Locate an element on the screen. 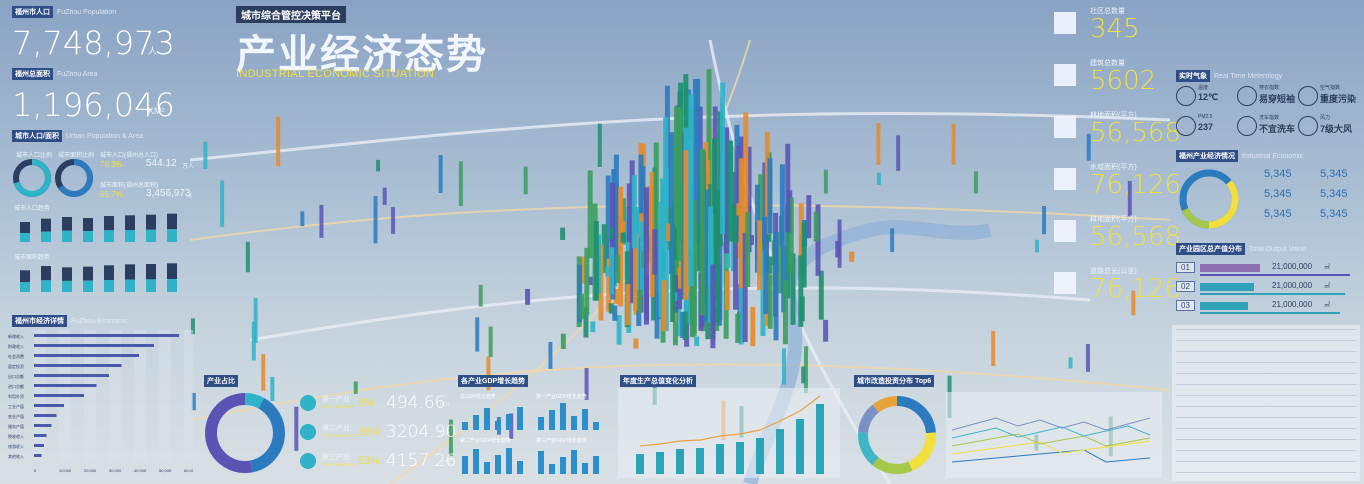 This screenshot has width=1364, height=484. industry-title: 福州产业经济情况 Industrial Economic is located at coordinates (1239, 156).